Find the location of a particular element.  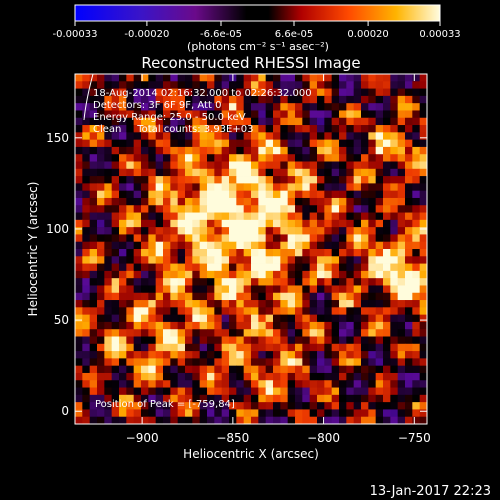

colorbar is located at coordinates (257, 13).